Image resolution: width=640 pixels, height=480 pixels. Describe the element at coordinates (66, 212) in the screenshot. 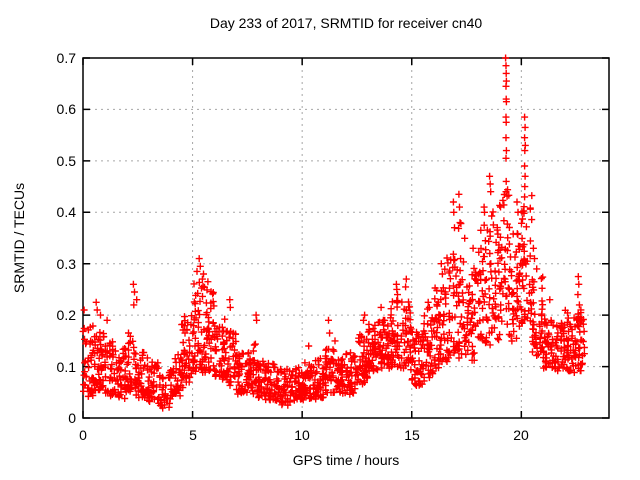

I see `y-tick-label: 0.4` at that location.